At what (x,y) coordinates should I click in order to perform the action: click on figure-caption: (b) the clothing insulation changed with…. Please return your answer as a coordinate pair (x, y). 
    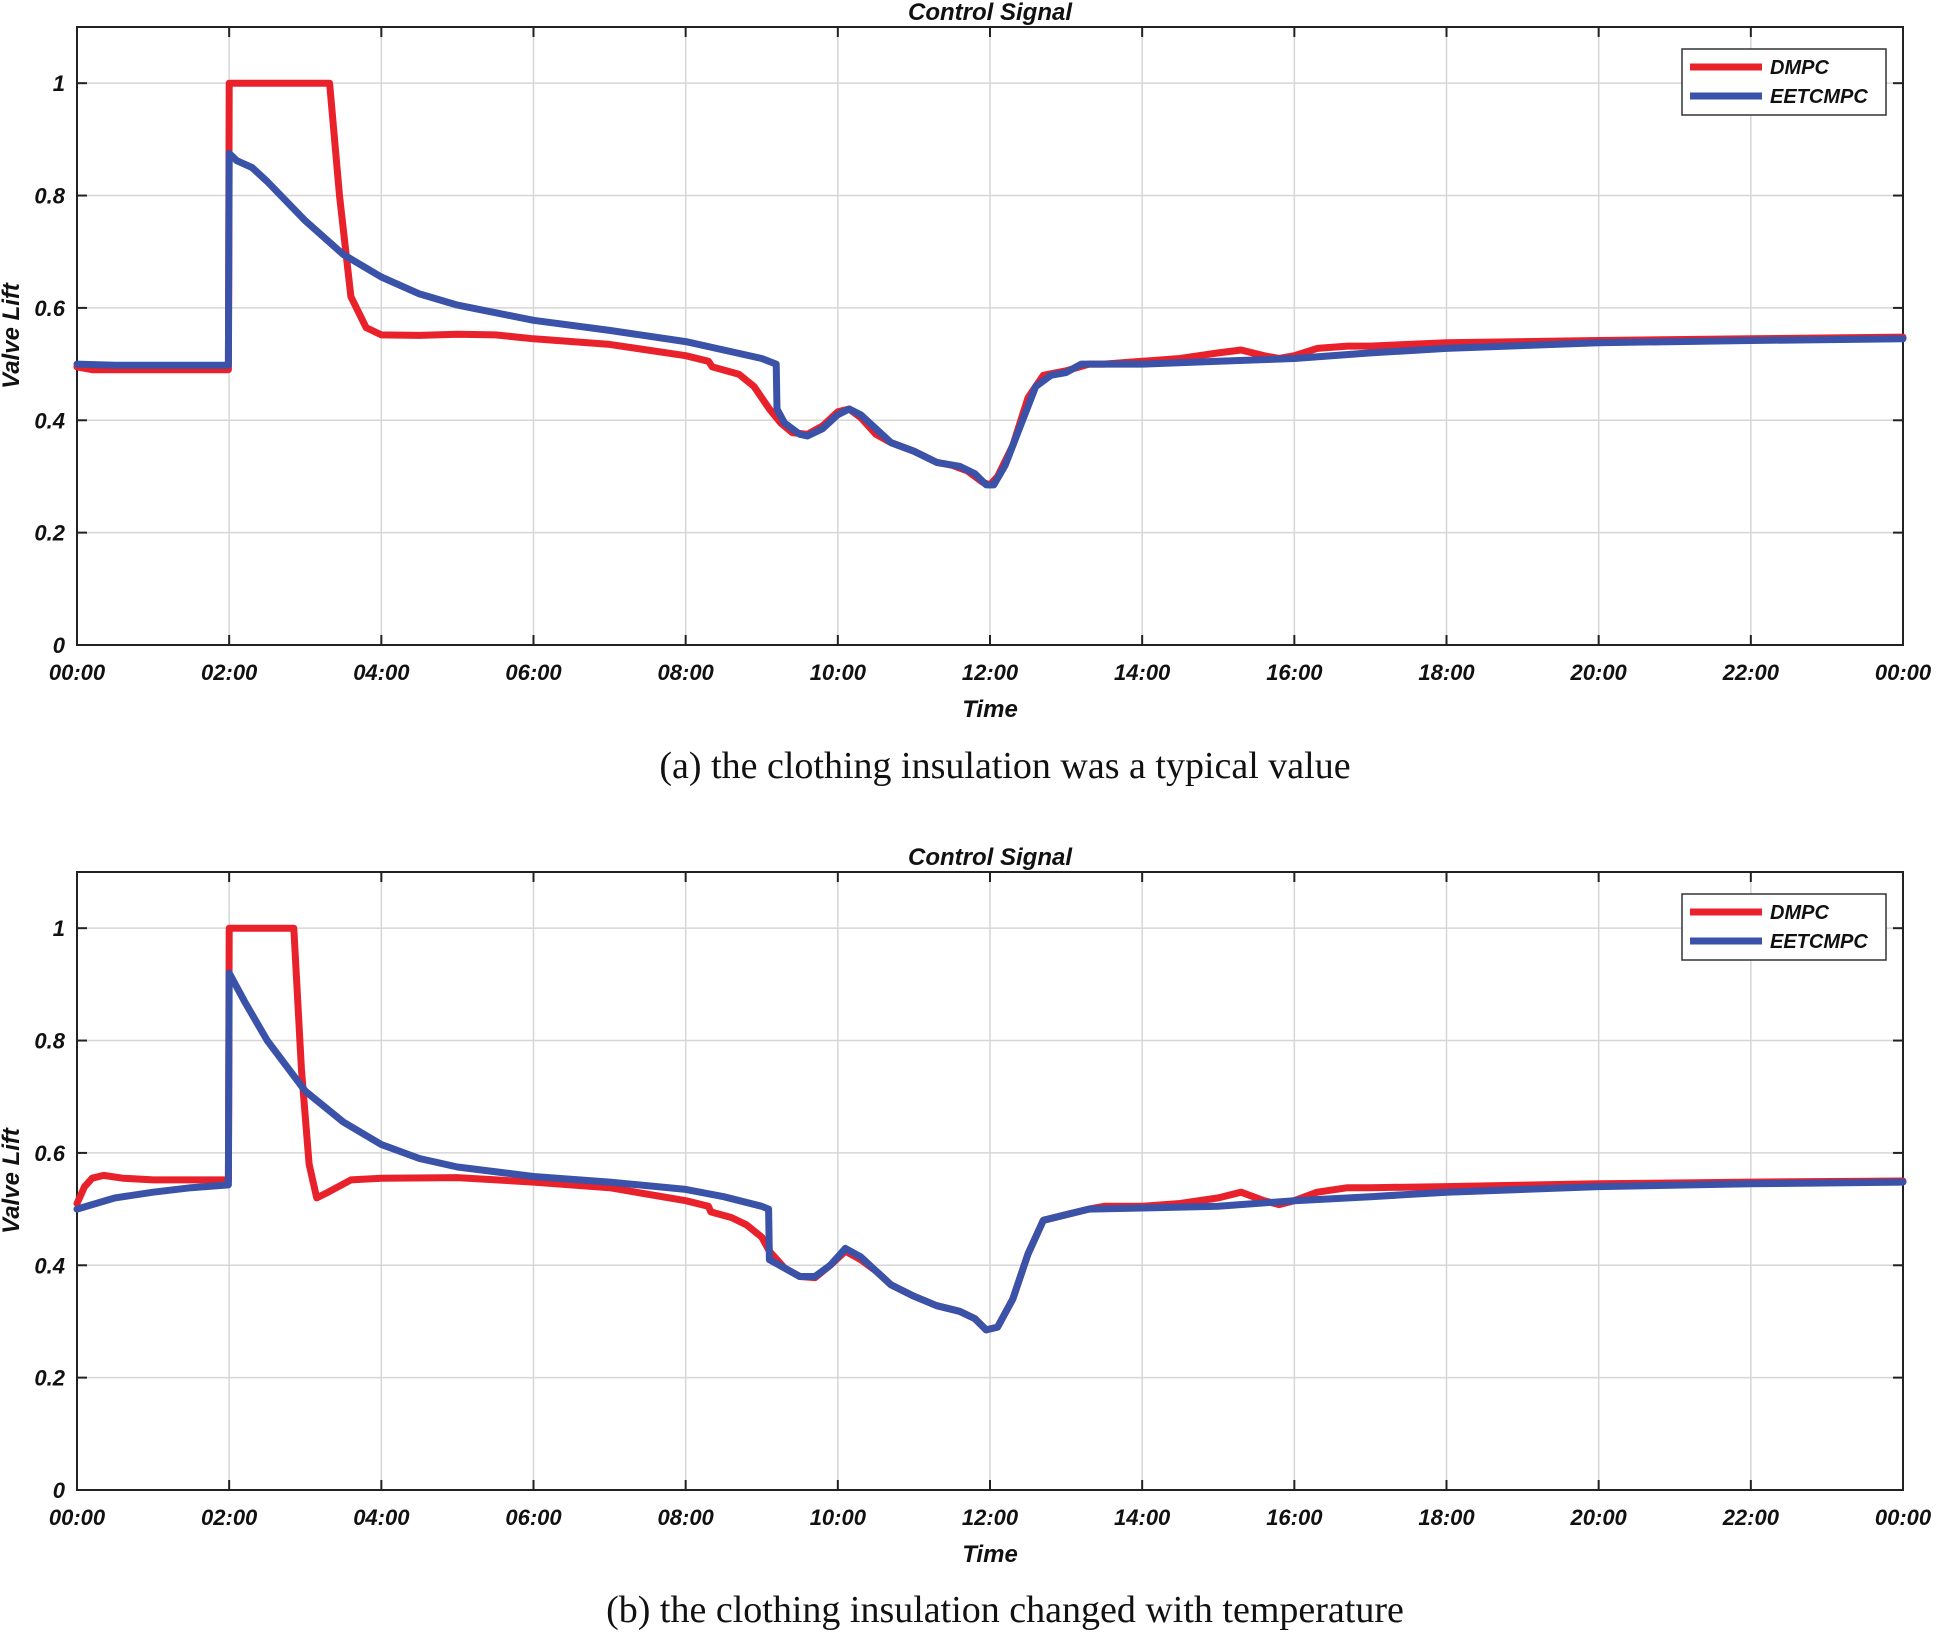
    Looking at the image, I should click on (1005, 1610).